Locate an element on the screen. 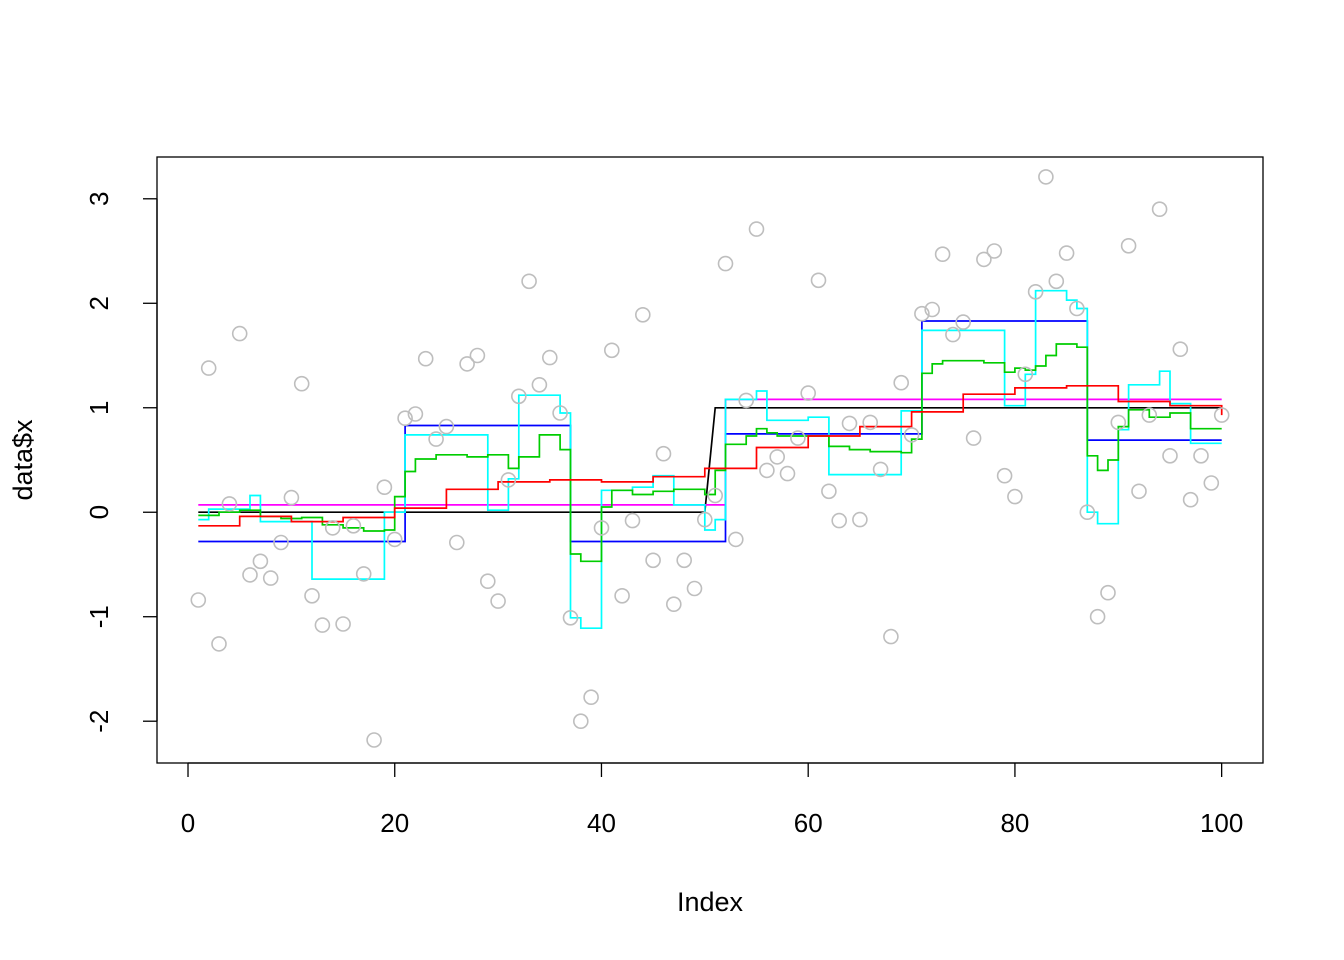 The width and height of the screenshot is (1344, 960). y-axis-label: data$x is located at coordinates (23, 460).